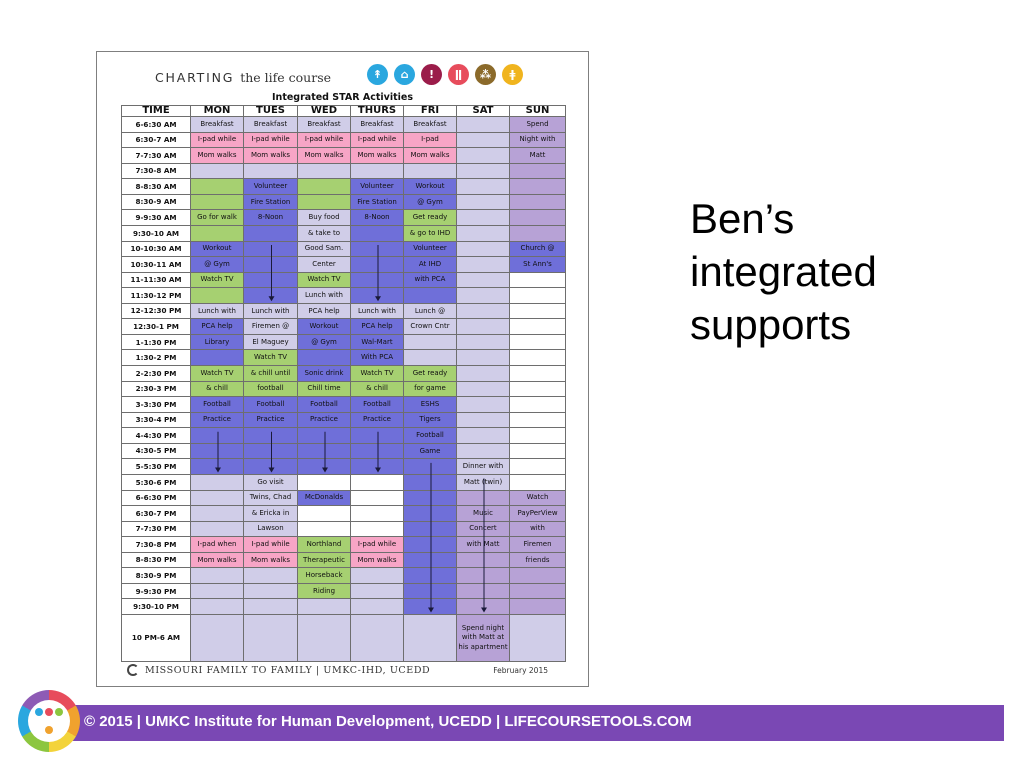 This screenshot has height=765, width=1024. I want to click on table-row: 4:30-5 PM Game, so click(343, 451).